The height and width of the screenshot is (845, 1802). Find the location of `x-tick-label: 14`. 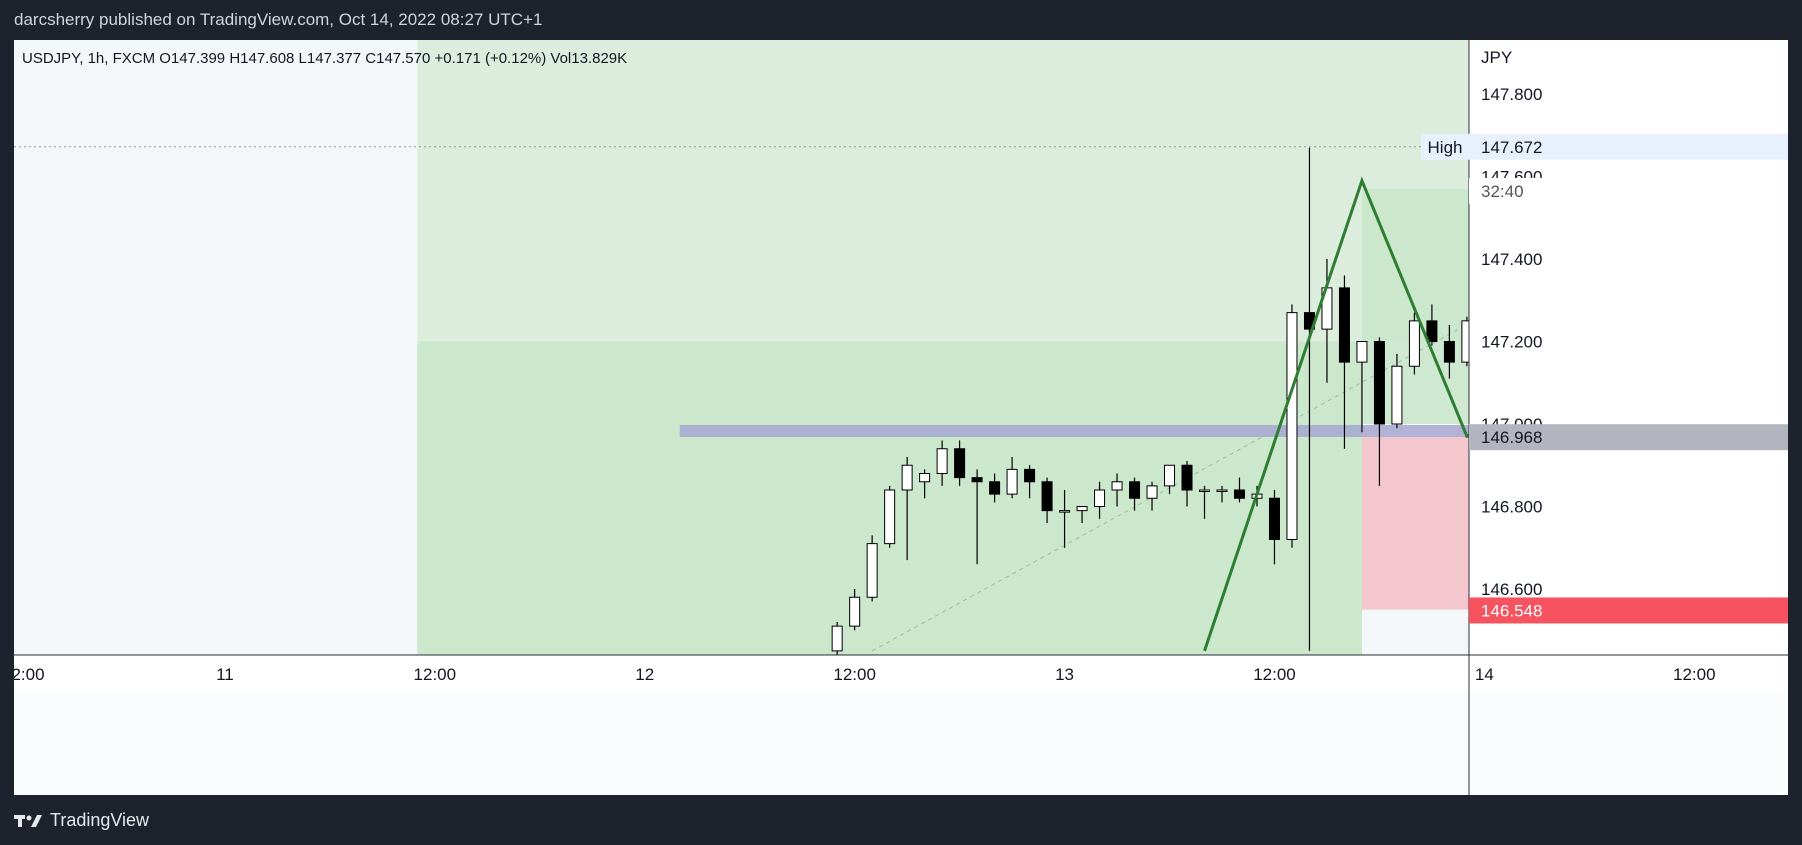

x-tick-label: 14 is located at coordinates (1484, 674).